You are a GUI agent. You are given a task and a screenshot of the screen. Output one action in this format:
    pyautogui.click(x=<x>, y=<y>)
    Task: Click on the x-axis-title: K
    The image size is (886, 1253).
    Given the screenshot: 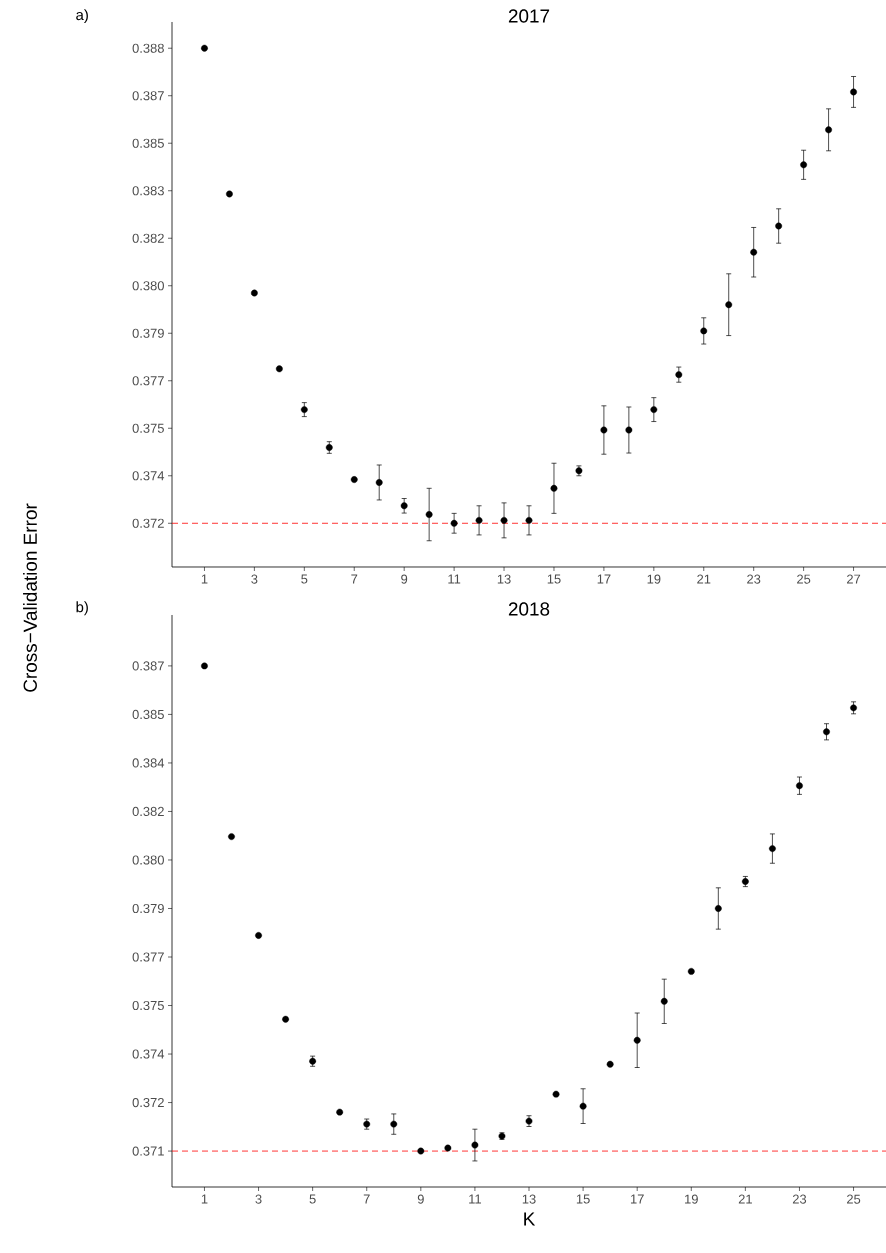 What is the action you would take?
    pyautogui.click(x=530, y=1219)
    